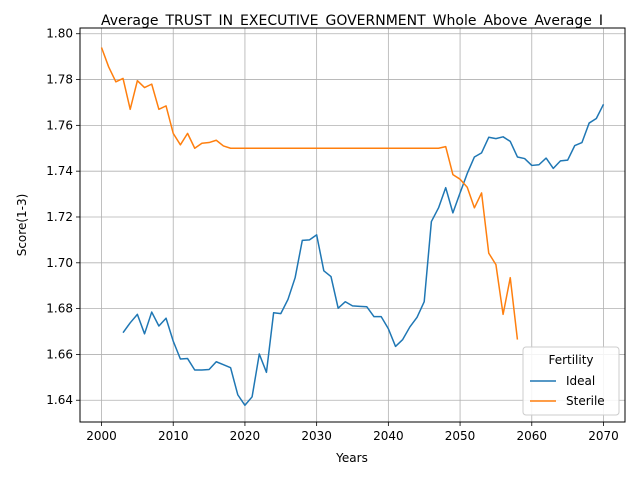 This screenshot has height=480, width=640. I want to click on y-axis-label: Score(1-3), so click(22, 225).